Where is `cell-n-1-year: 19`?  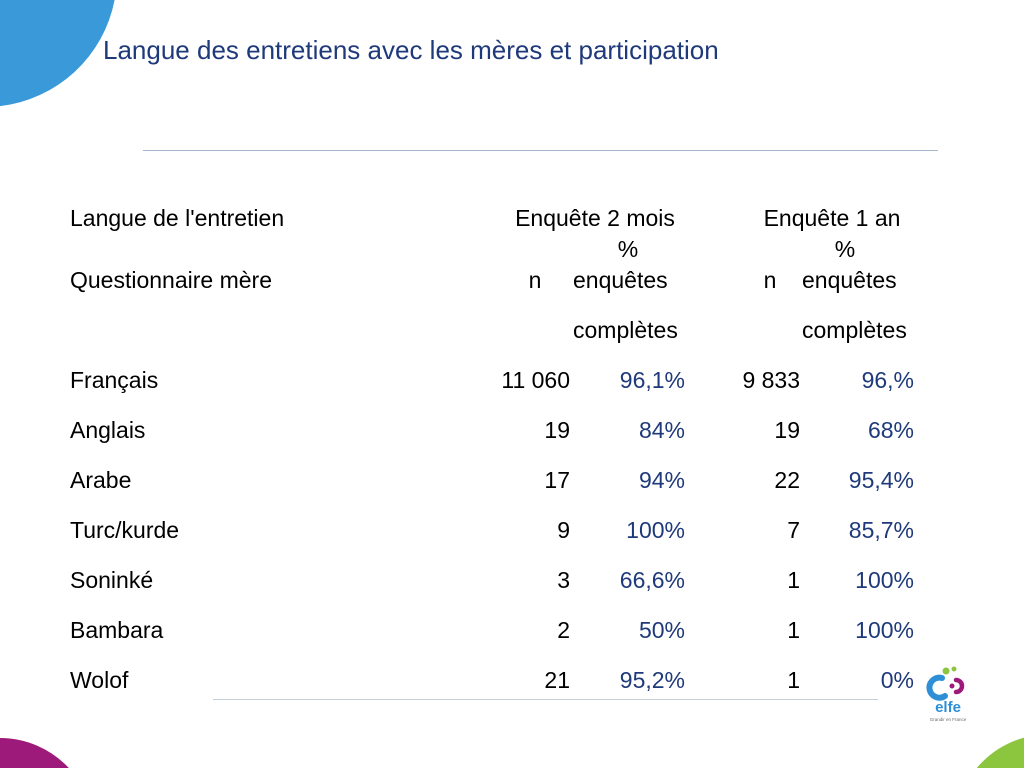
cell-n-1-year: 19 is located at coordinates (787, 430).